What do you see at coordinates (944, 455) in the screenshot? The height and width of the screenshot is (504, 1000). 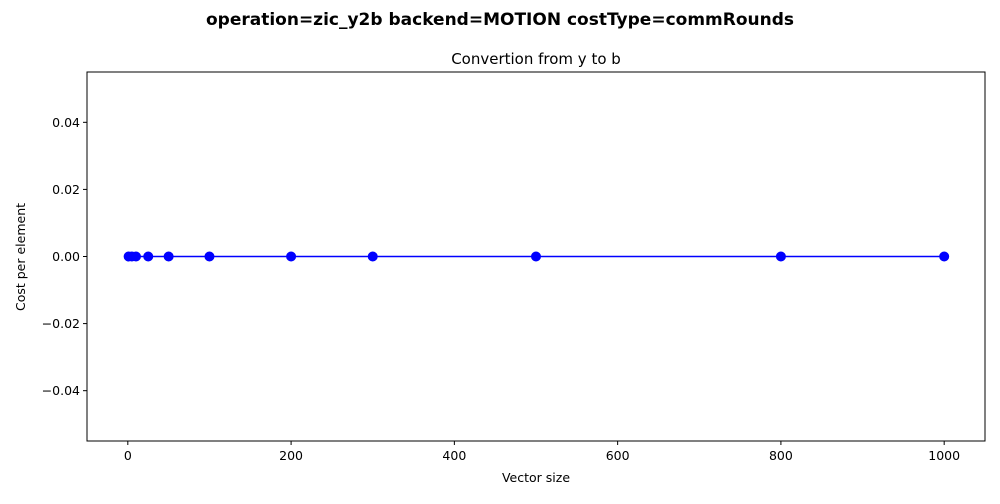 I see `x-tick-label: 1000` at bounding box center [944, 455].